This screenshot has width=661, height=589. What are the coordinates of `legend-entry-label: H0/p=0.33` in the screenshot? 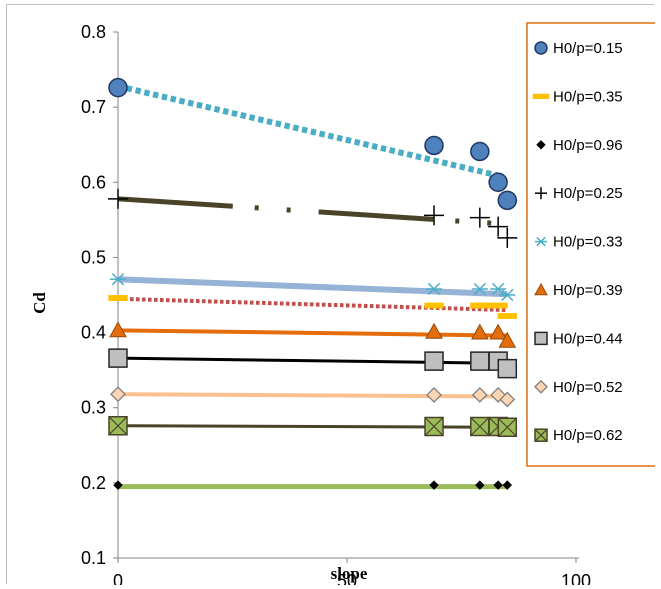 It's located at (588, 242).